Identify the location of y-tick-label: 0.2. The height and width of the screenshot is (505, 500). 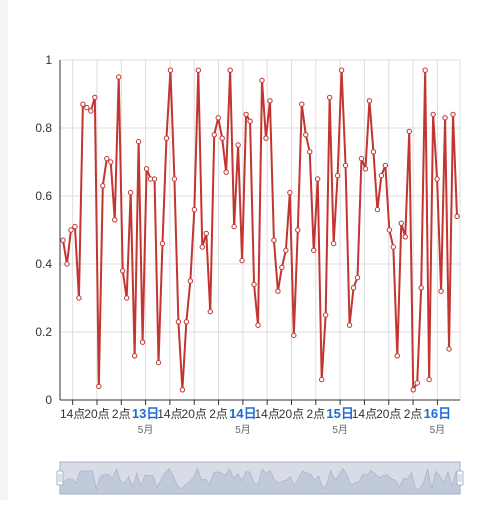
(43, 332).